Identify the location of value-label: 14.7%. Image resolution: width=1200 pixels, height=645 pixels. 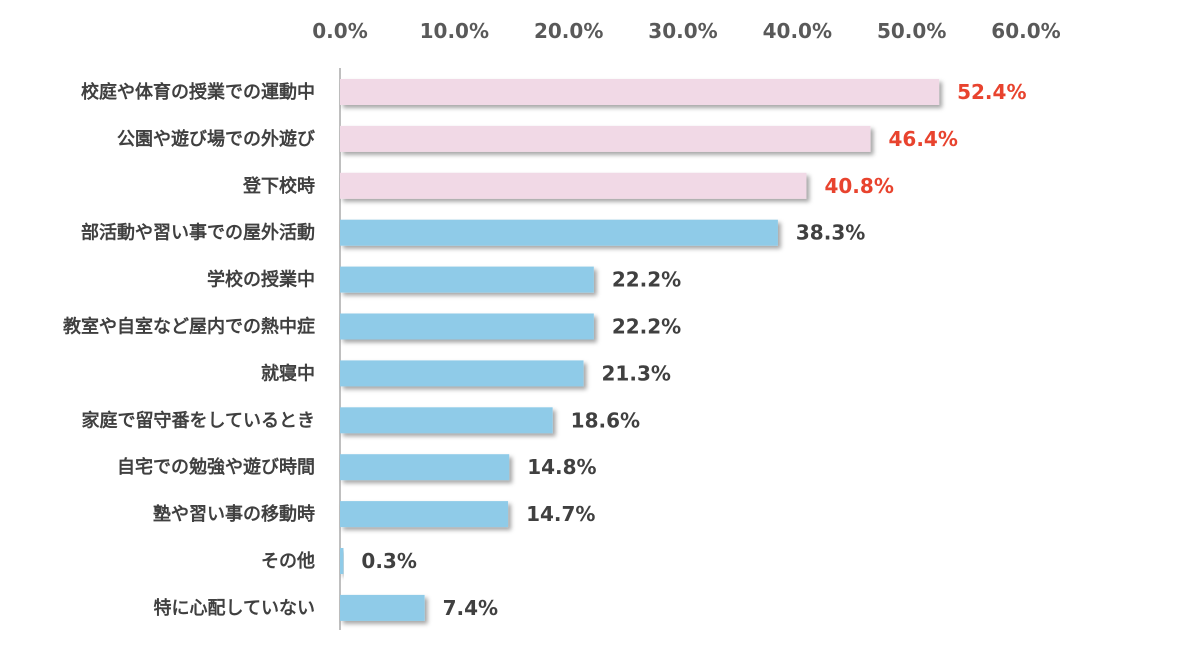
(560, 514).